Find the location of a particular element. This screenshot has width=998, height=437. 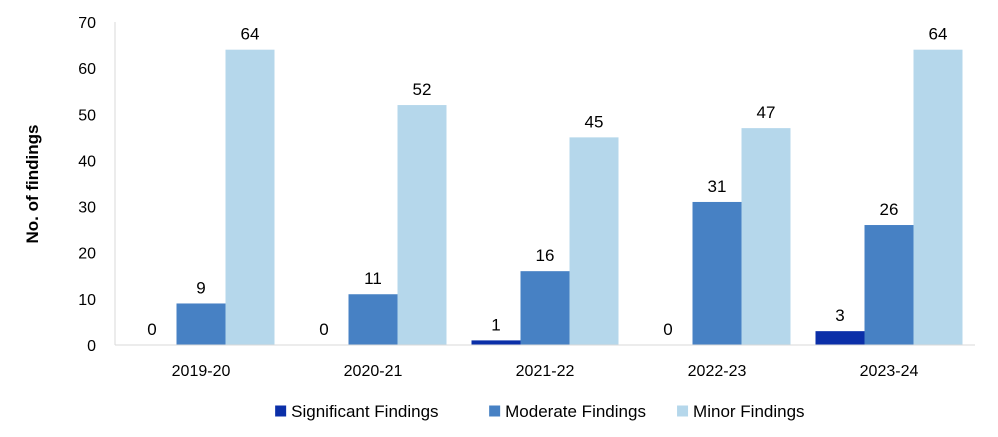

data-label: 9 is located at coordinates (200, 287).